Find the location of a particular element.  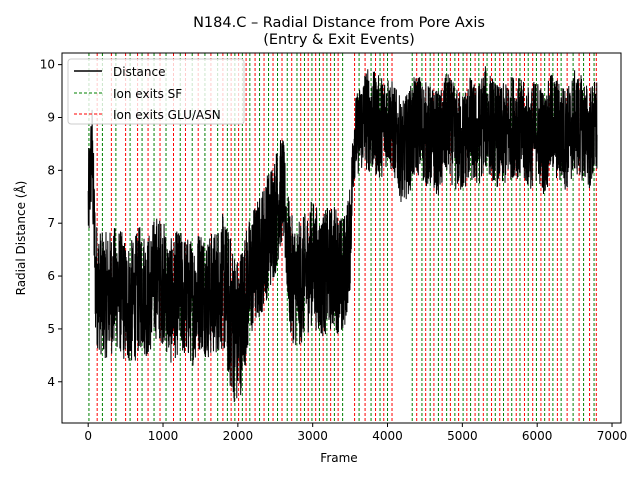

y-axis-ticks: 4 5 6 7 8 9 10 is located at coordinates (51, 223).